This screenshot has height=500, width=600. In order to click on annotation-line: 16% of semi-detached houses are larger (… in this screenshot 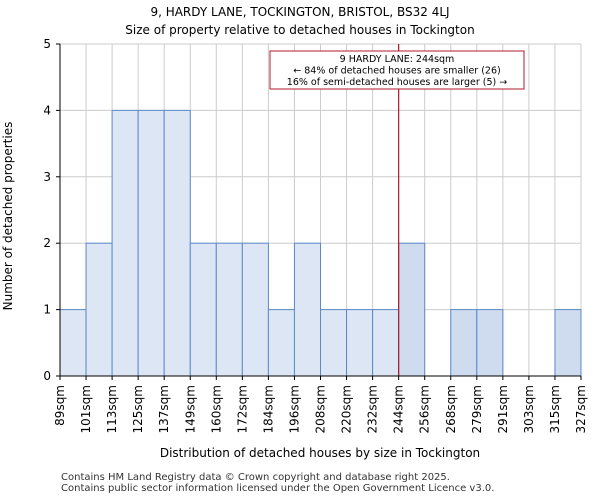, I will do `click(397, 82)`.